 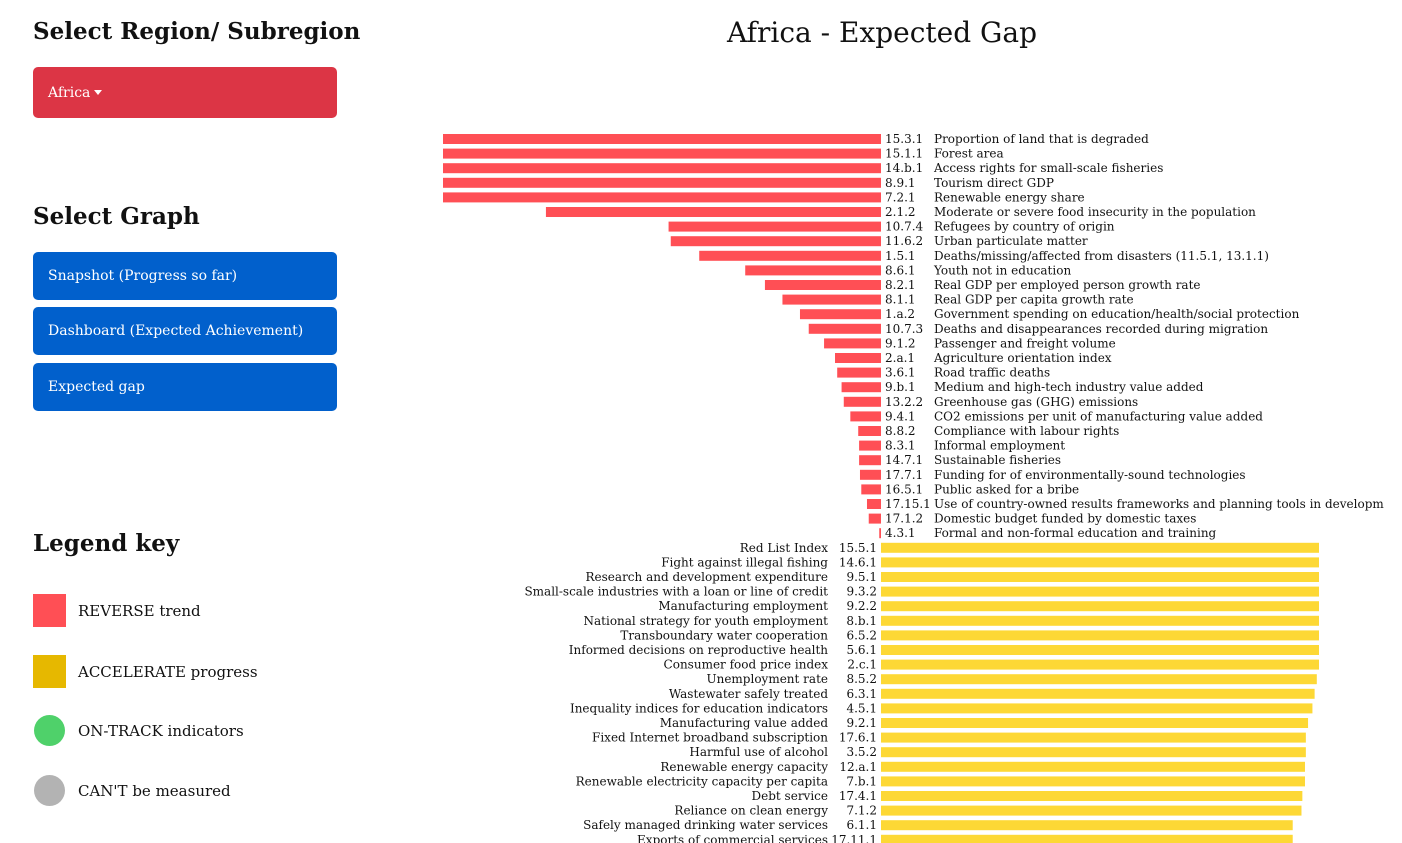 What do you see at coordinates (139, 610) in the screenshot?
I see `legend-label-reverse: REVERSE trend` at bounding box center [139, 610].